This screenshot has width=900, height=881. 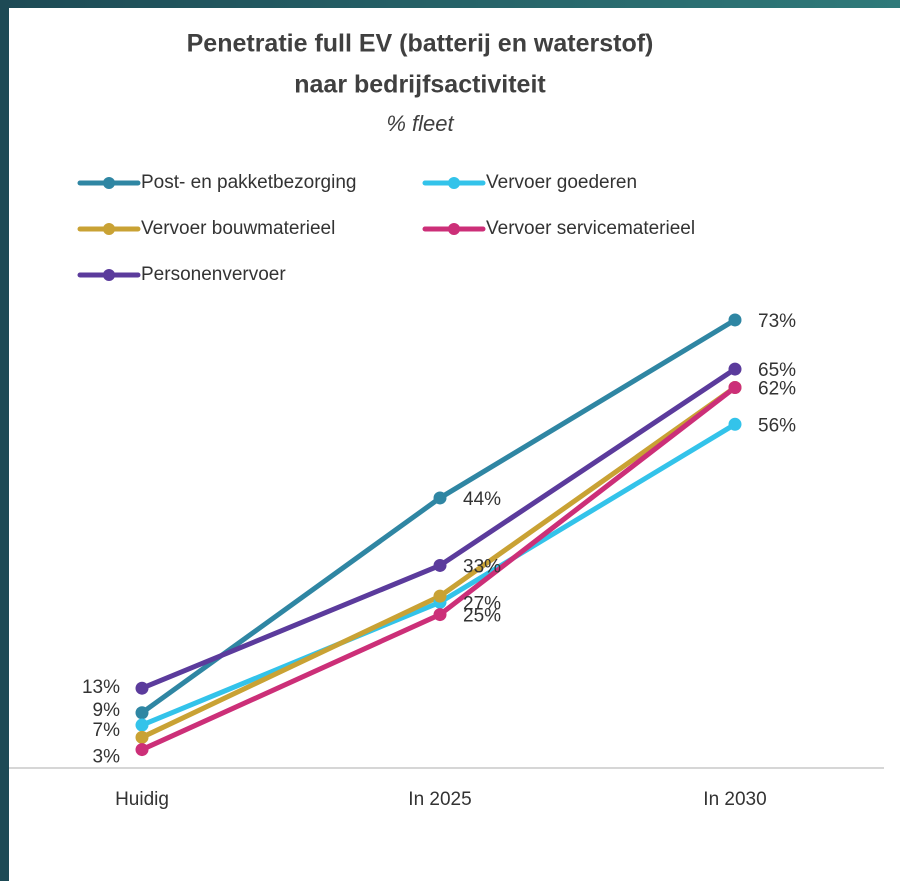 I want to click on legend-label: Vervoer servicematerieel, so click(x=590, y=228).